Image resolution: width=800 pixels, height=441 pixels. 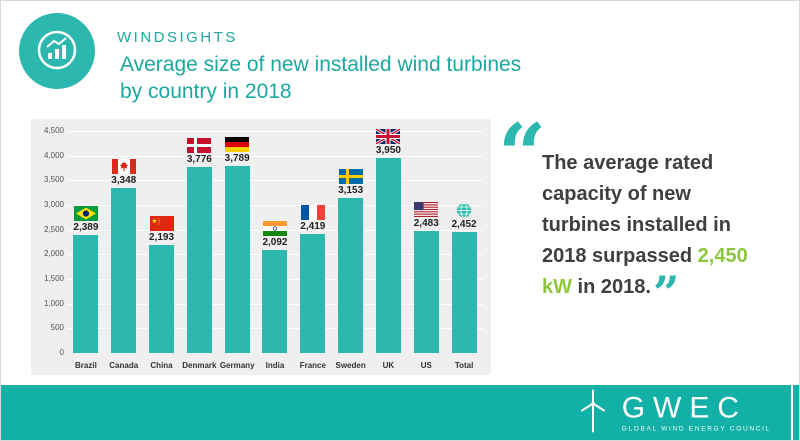 What do you see at coordinates (593, 412) in the screenshot?
I see `wind-turbine-icon` at bounding box center [593, 412].